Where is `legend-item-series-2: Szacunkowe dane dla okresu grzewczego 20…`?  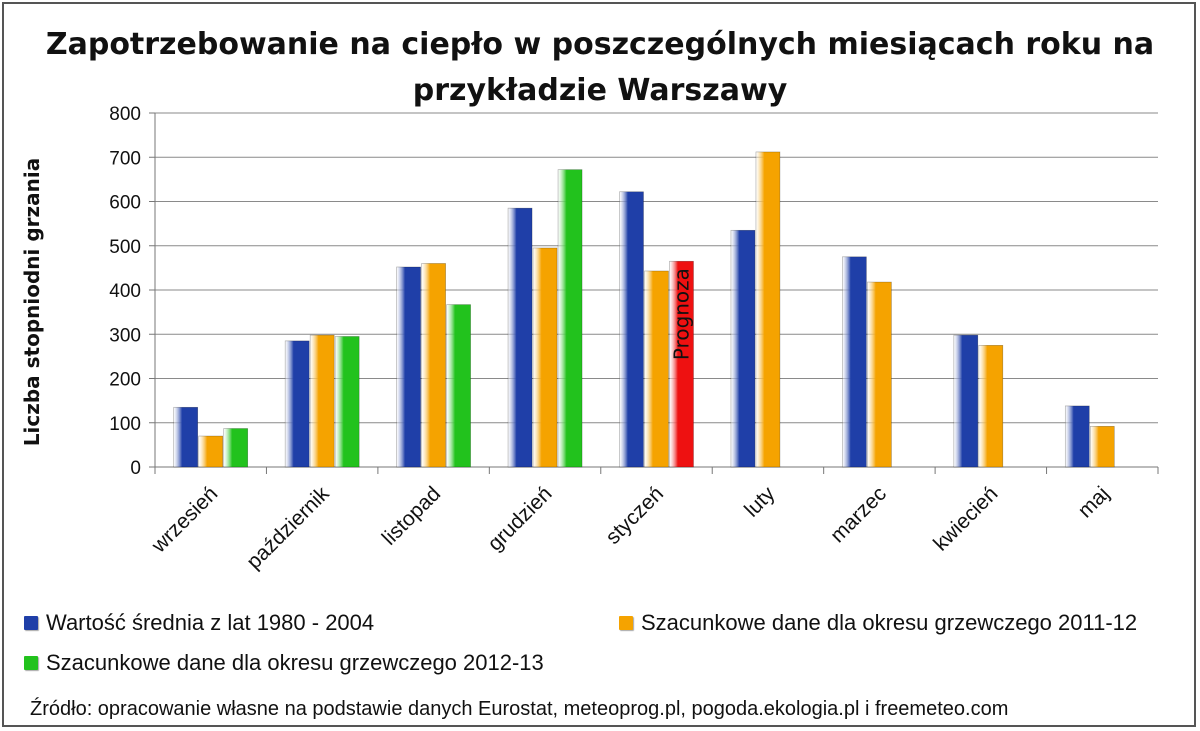 legend-item-series-2: Szacunkowe dane dla okresu grzewczego 20… is located at coordinates (878, 623).